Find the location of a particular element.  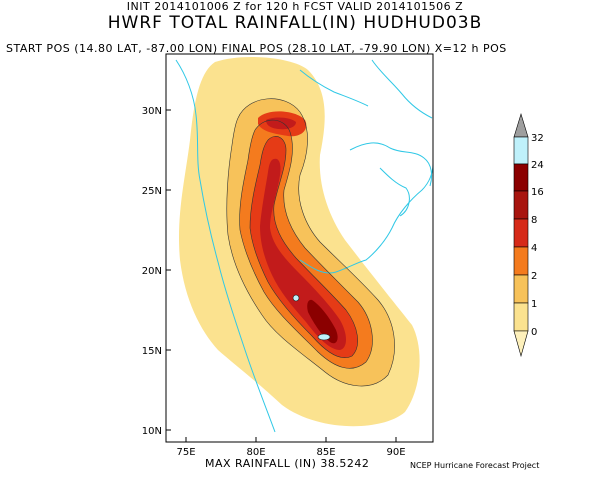

lat-label-20n: 20N is located at coordinates (152, 271).